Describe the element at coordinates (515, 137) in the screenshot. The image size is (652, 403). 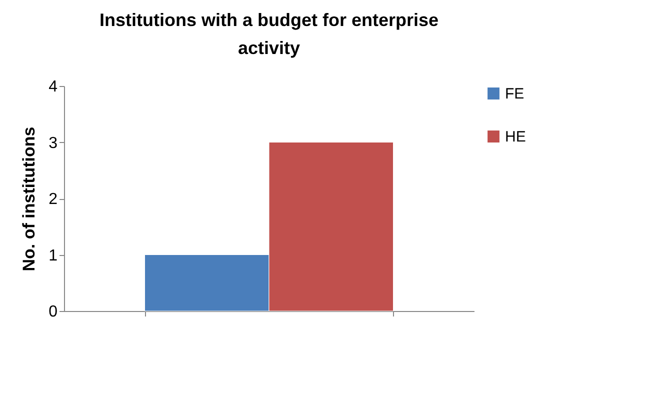
I see `legend-label: HE` at that location.